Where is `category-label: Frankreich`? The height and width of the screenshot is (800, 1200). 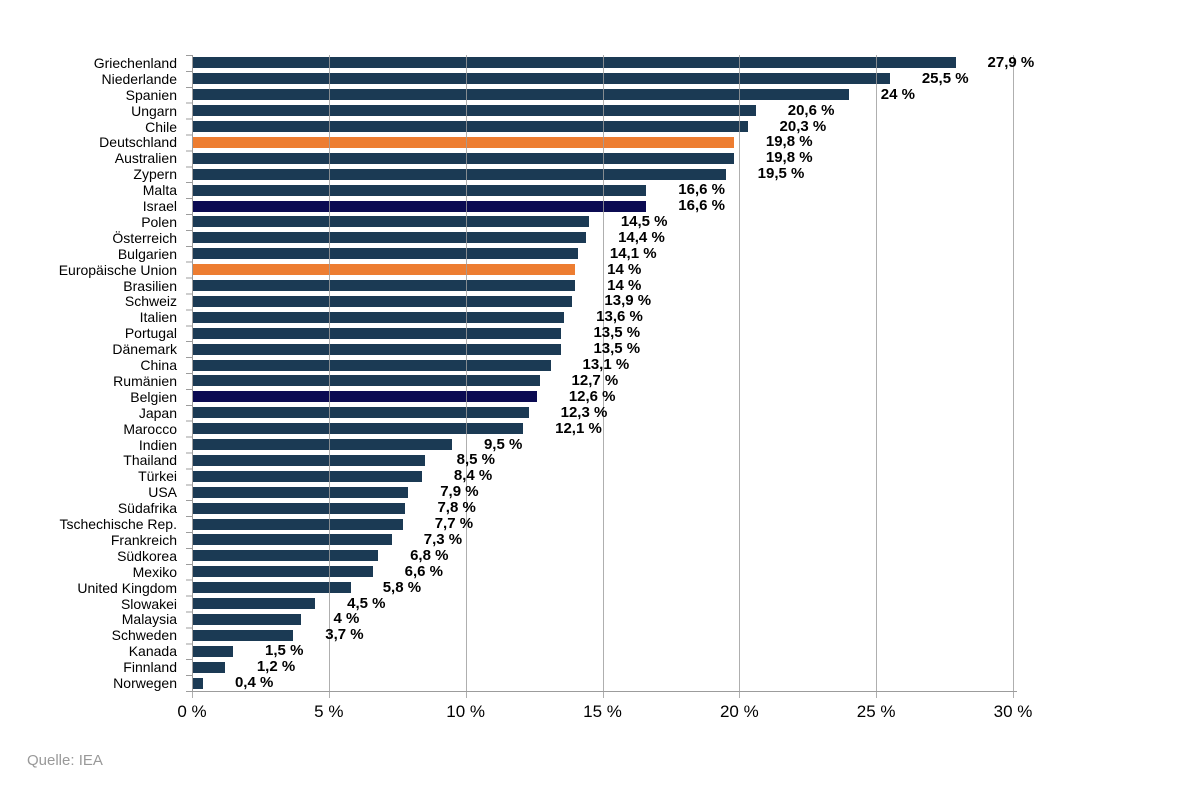 category-label: Frankreich is located at coordinates (143, 539).